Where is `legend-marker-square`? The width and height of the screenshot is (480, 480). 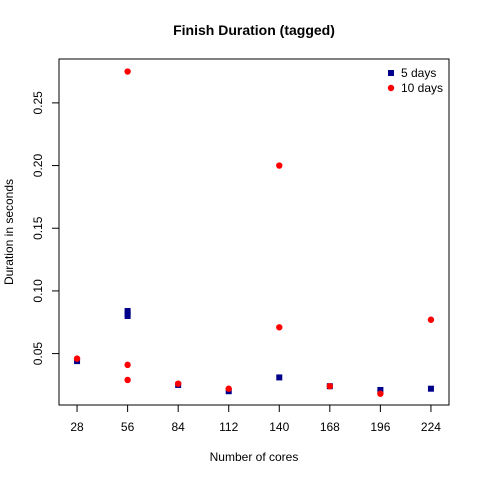
legend-marker-square is located at coordinates (391, 73).